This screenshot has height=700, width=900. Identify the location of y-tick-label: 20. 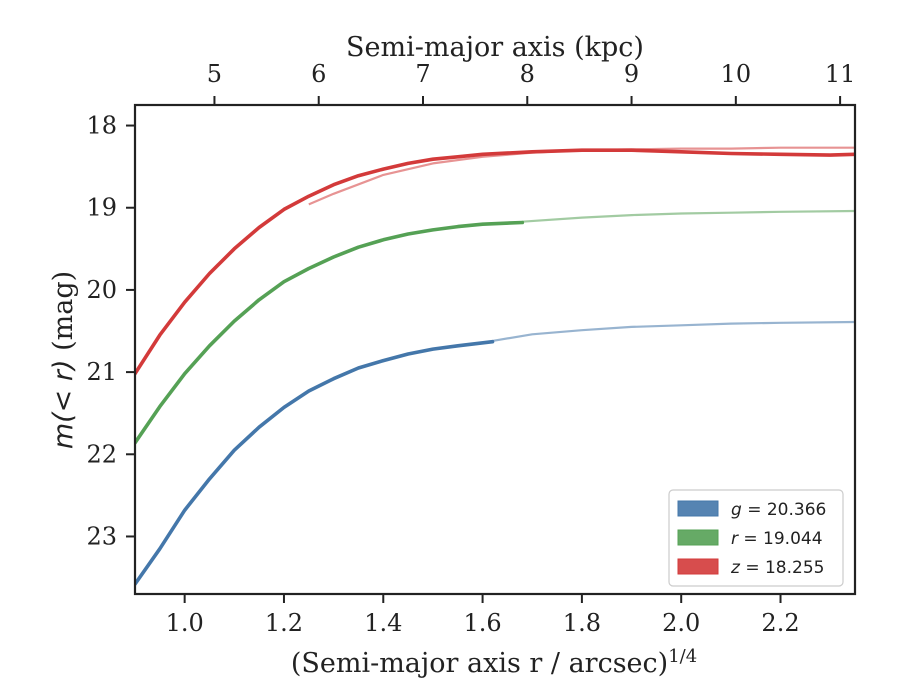
(101, 290).